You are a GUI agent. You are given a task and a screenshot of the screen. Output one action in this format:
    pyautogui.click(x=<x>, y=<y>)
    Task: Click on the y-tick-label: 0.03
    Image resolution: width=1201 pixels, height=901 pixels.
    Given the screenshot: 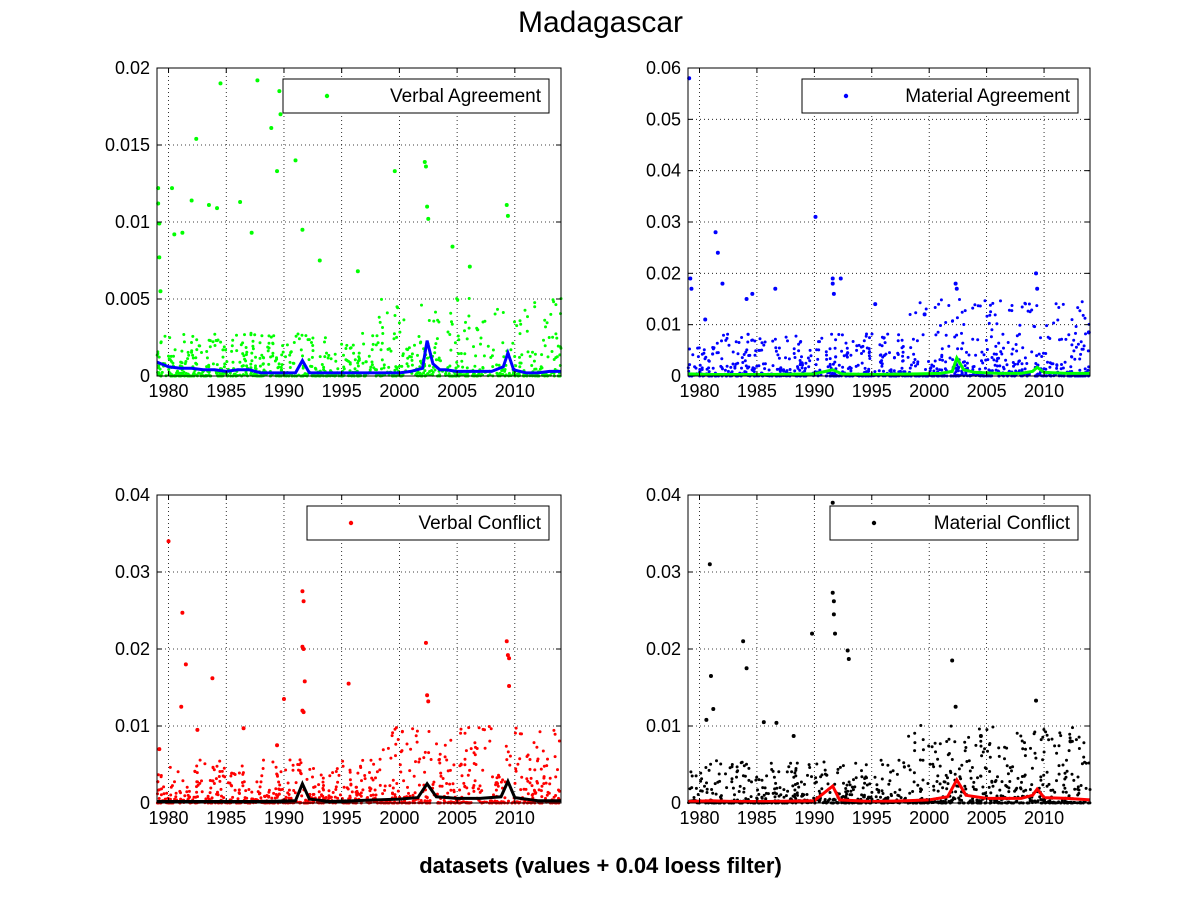 What is the action you would take?
    pyautogui.click(x=663, y=222)
    